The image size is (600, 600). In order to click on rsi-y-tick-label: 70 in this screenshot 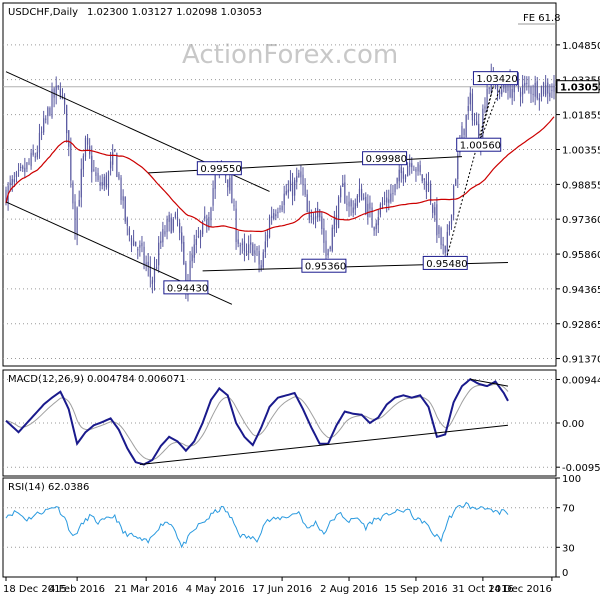, I will do `click(568, 509)`.